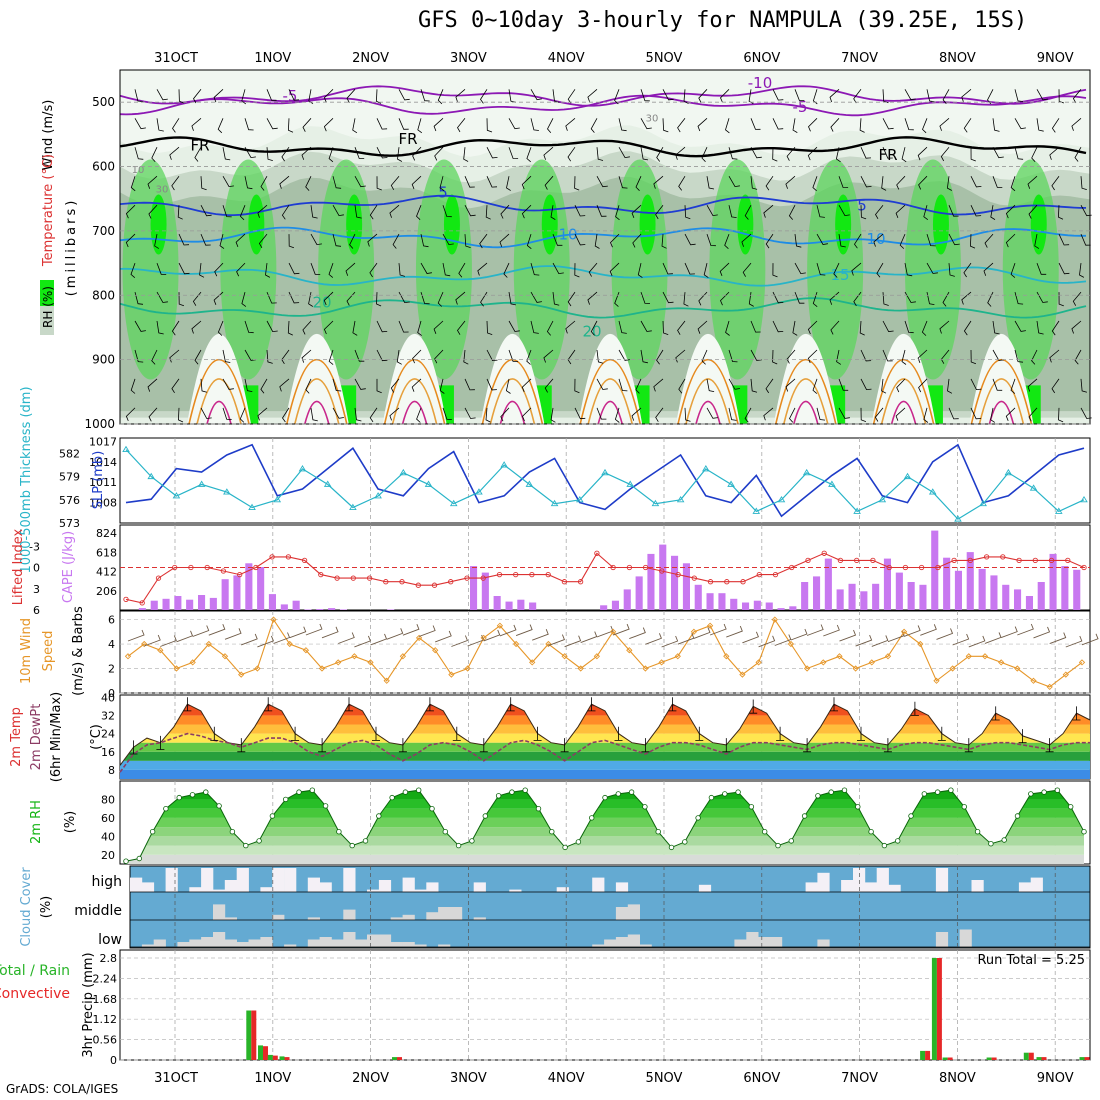  What do you see at coordinates (370, 1078) in the screenshot?
I see `date-label-bottom: 2NOV` at bounding box center [370, 1078].